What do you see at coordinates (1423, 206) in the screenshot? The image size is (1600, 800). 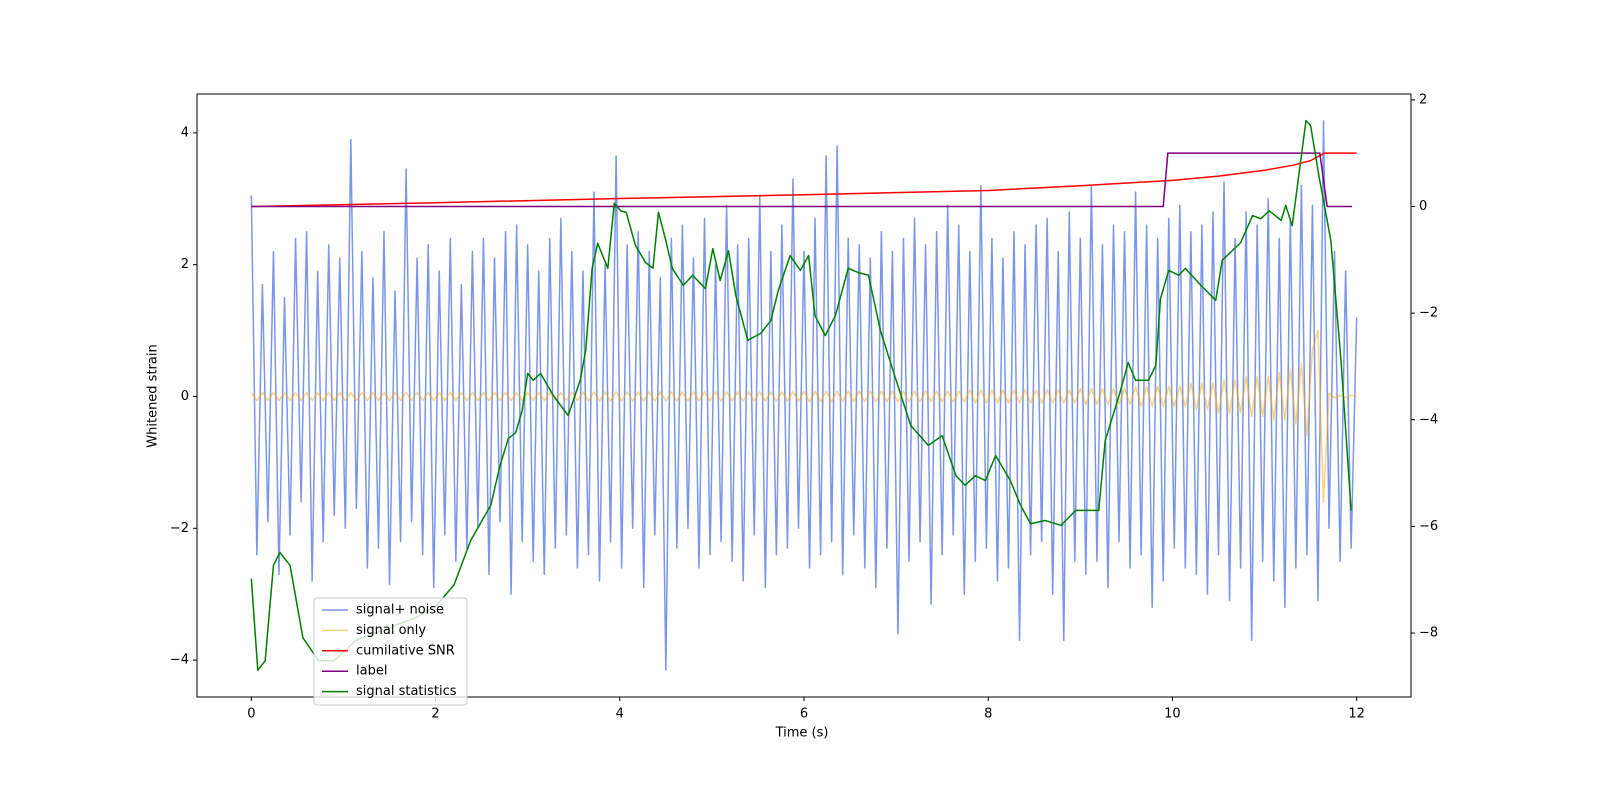 I see `y2-tick-label: 0` at bounding box center [1423, 206].